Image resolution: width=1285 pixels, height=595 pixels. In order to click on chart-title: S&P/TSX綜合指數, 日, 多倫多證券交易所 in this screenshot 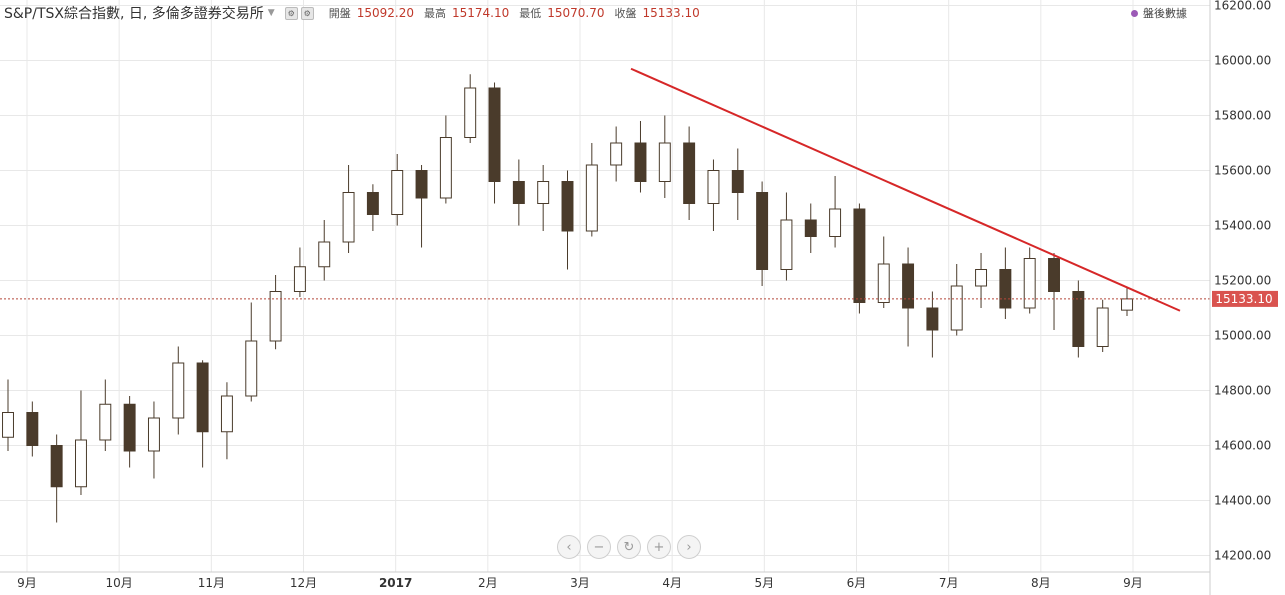, I will do `click(134, 14)`.